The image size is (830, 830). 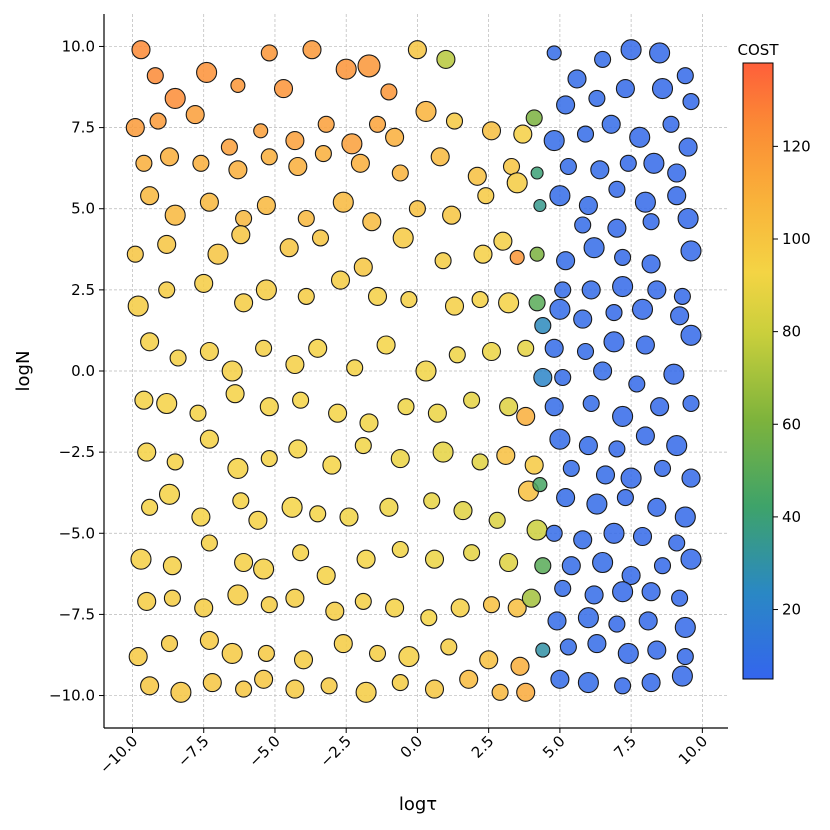 I want to click on colorbar-tick-label: 20, so click(x=791, y=610).